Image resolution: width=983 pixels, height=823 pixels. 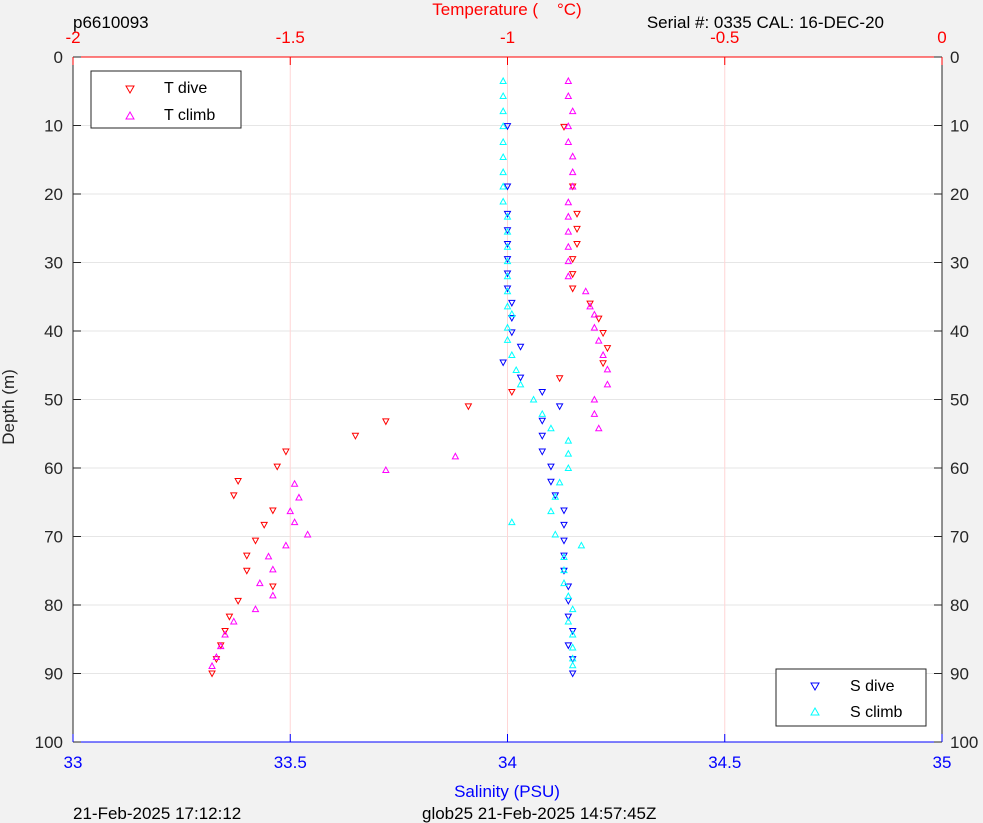 I want to click on tick-label-depth-left: 80, so click(x=53, y=605).